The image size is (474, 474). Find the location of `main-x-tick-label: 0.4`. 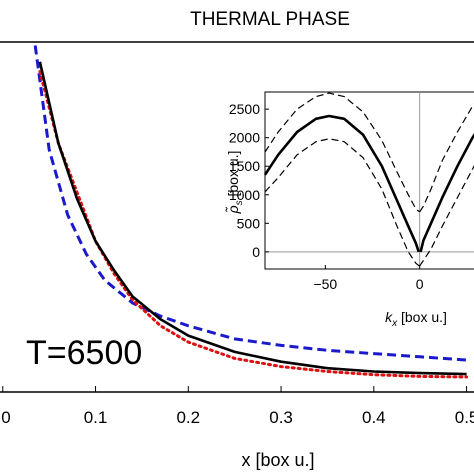

main-x-tick-label: 0.4 is located at coordinates (374, 417).